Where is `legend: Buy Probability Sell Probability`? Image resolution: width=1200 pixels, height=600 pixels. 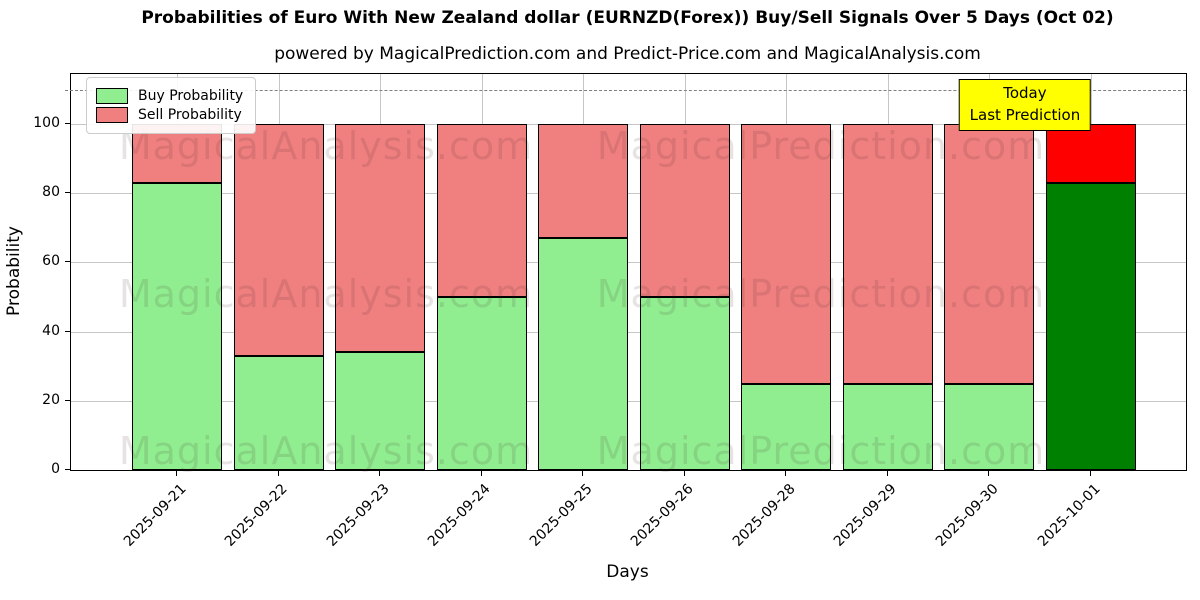
legend: Buy Probability Sell Probability is located at coordinates (171, 105).